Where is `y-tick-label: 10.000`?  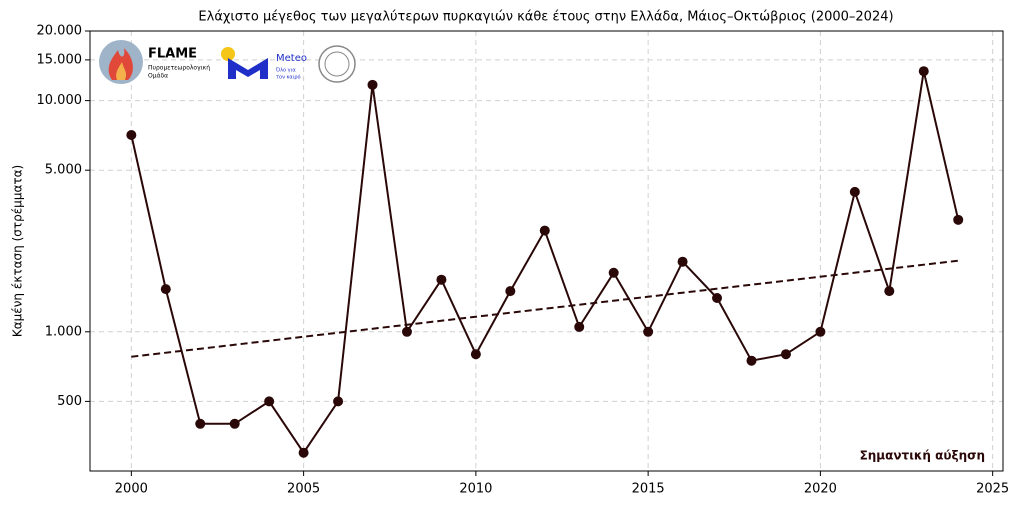
y-tick-label: 10.000 is located at coordinates (60, 100).